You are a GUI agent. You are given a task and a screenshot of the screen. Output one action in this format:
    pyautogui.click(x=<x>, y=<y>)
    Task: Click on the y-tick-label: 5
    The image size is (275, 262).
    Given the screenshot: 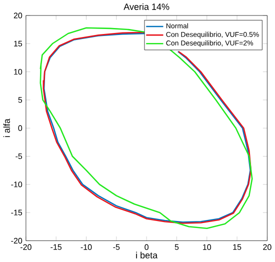 What is the action you would take?
    pyautogui.click(x=20, y=100)
    